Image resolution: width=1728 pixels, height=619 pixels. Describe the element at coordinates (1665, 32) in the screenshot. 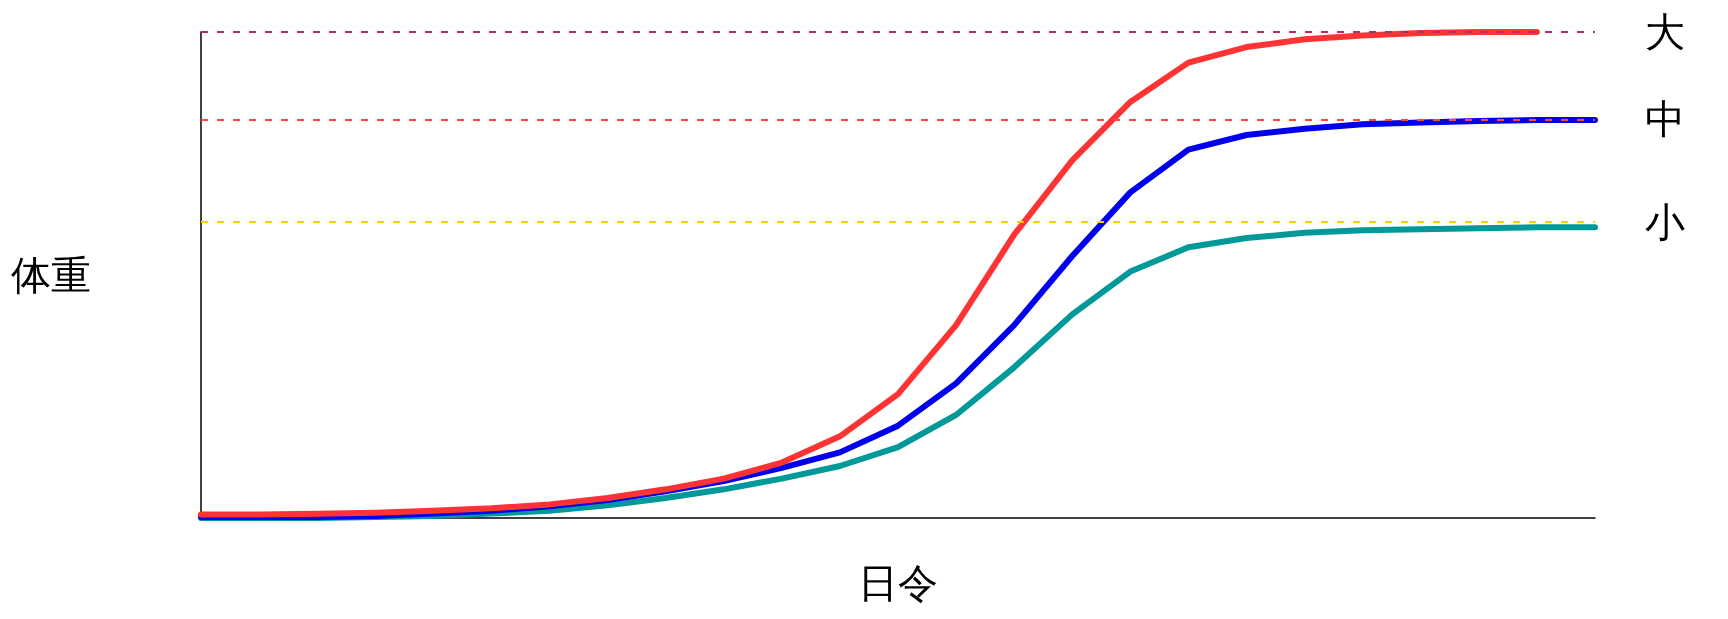

I see `ref-line-label: 大` at that location.